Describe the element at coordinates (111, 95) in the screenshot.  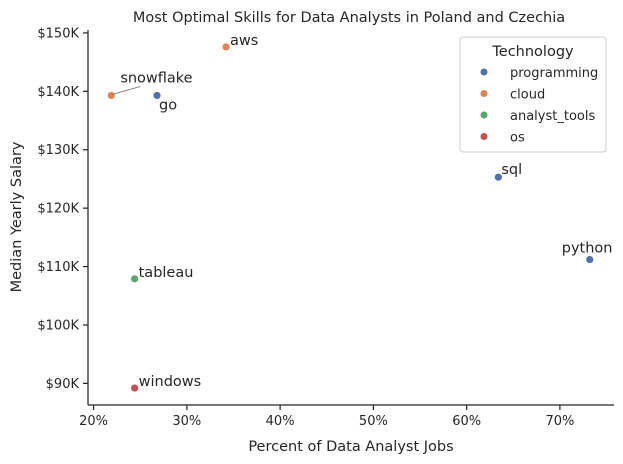
I see `point-snowflake` at that location.